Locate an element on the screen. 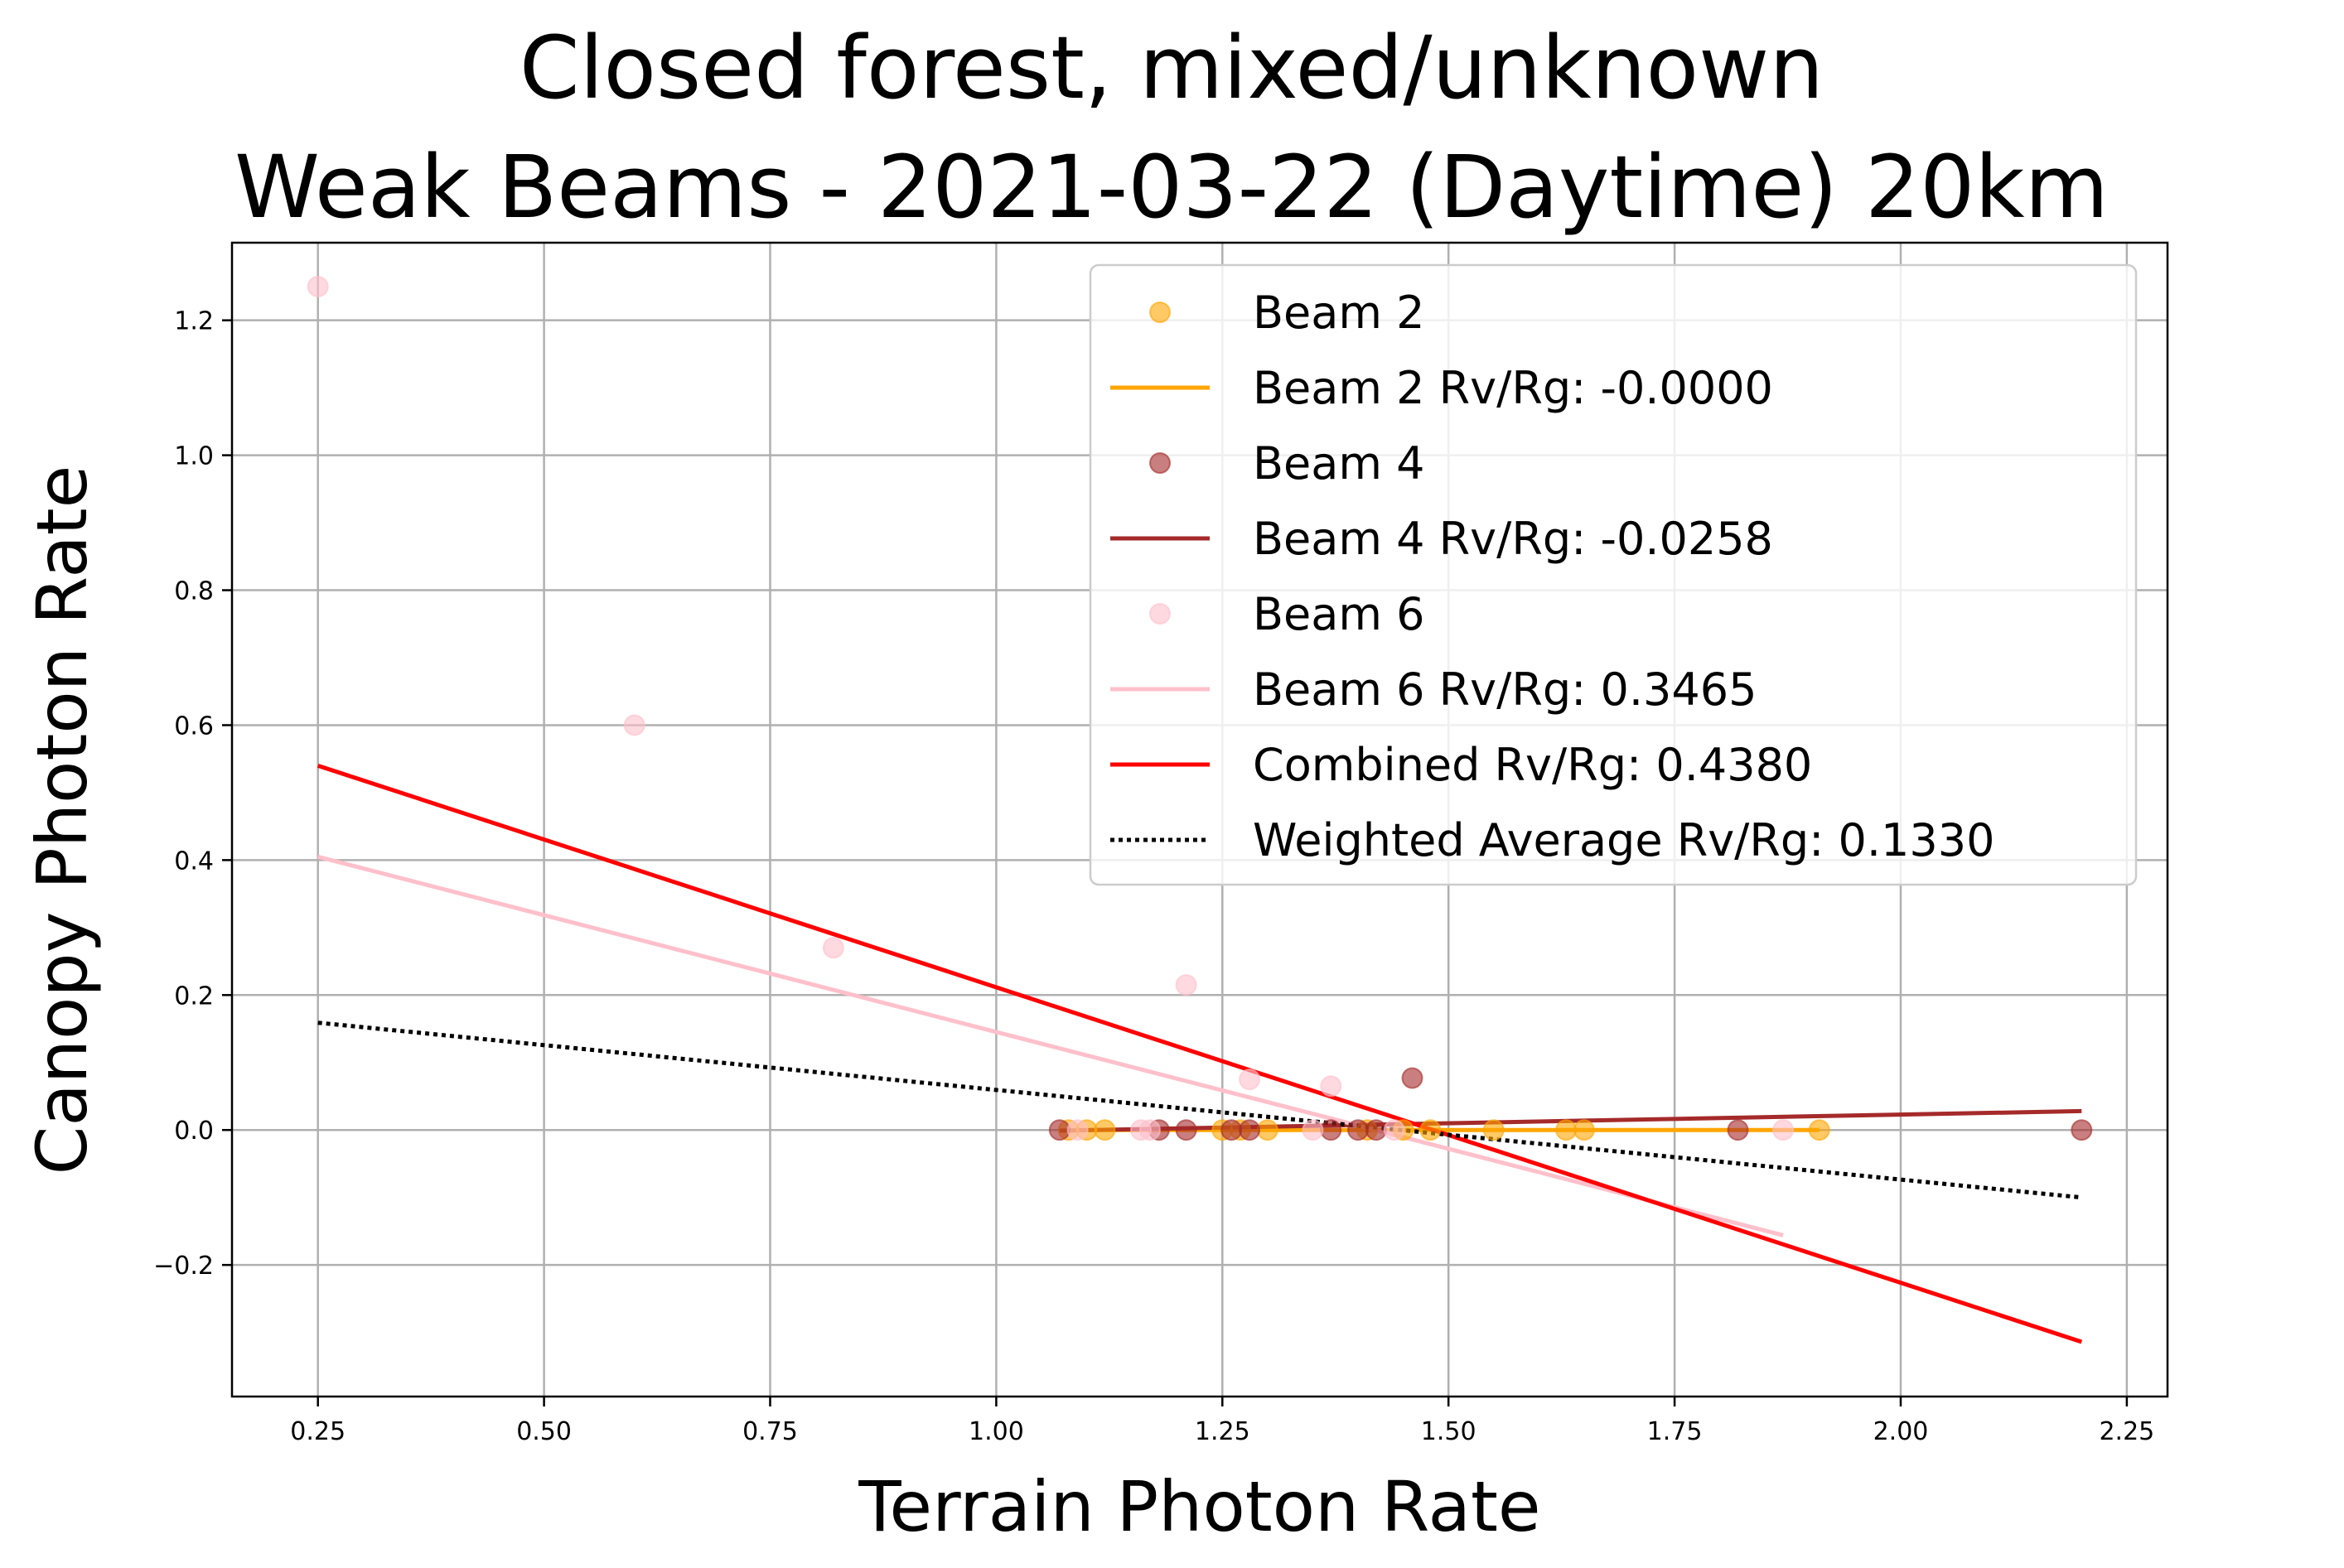 The image size is (2344, 1568). y-tick-label: 1.0 is located at coordinates (194, 456).